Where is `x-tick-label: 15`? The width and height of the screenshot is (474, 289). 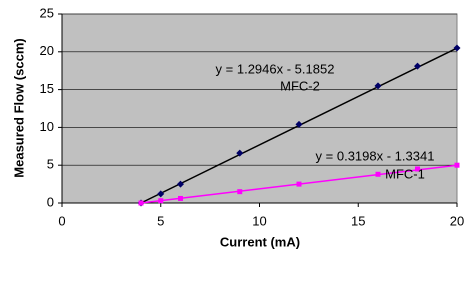 x-tick-label: 15 is located at coordinates (358, 220).